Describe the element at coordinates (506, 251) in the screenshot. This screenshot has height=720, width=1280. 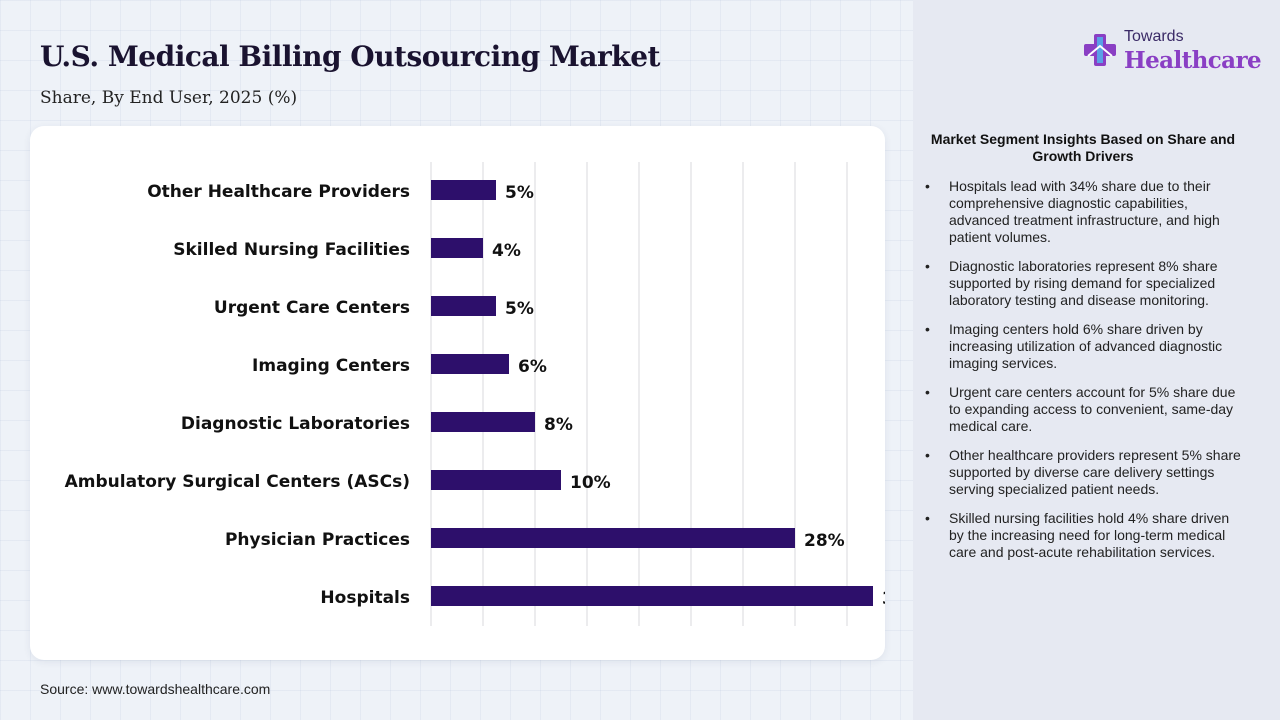
I see `data-label: 4%` at that location.